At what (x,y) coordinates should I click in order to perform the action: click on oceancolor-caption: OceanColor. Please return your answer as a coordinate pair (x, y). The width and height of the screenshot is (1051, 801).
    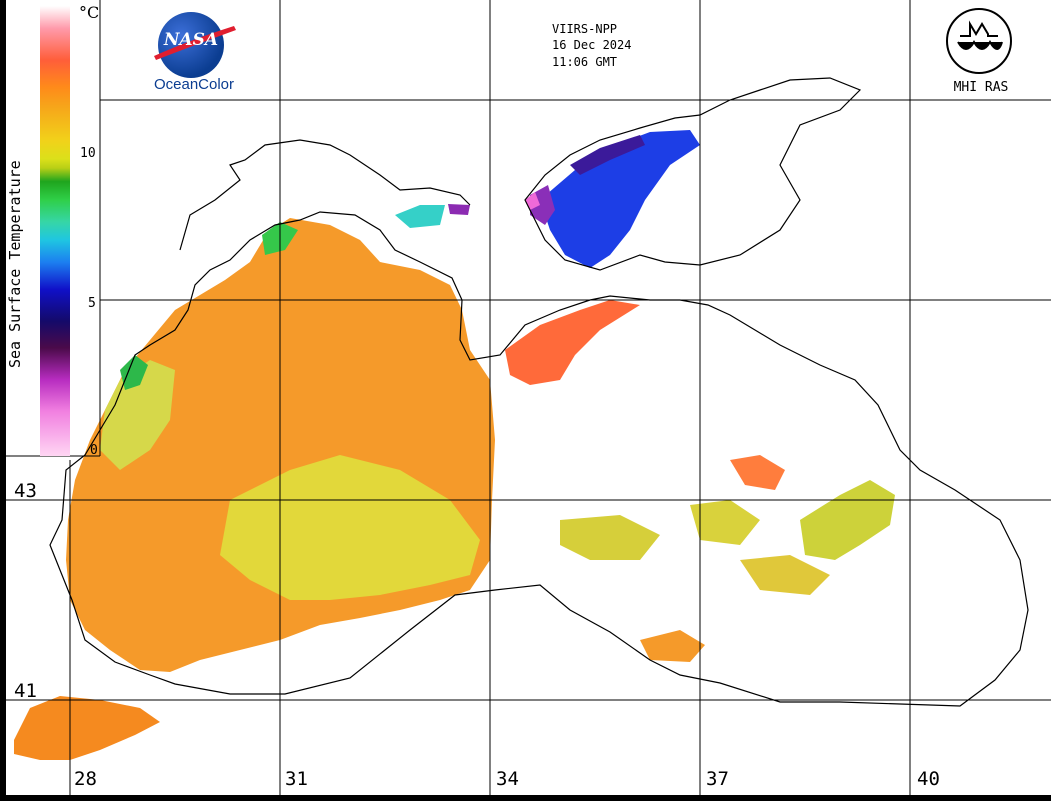
    Looking at the image, I should click on (194, 84).